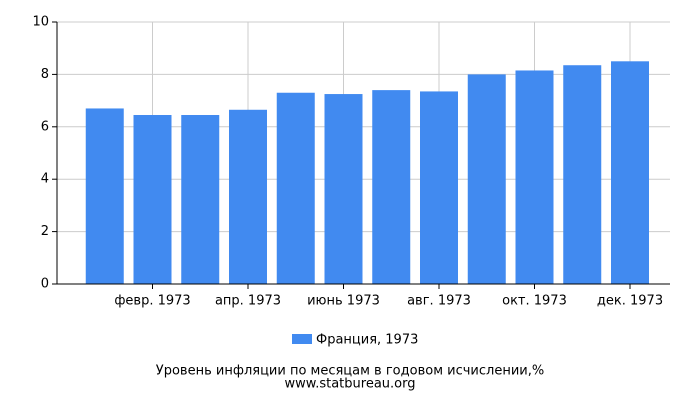  What do you see at coordinates (45, 284) in the screenshot?
I see `y-tick-label: 0` at bounding box center [45, 284].